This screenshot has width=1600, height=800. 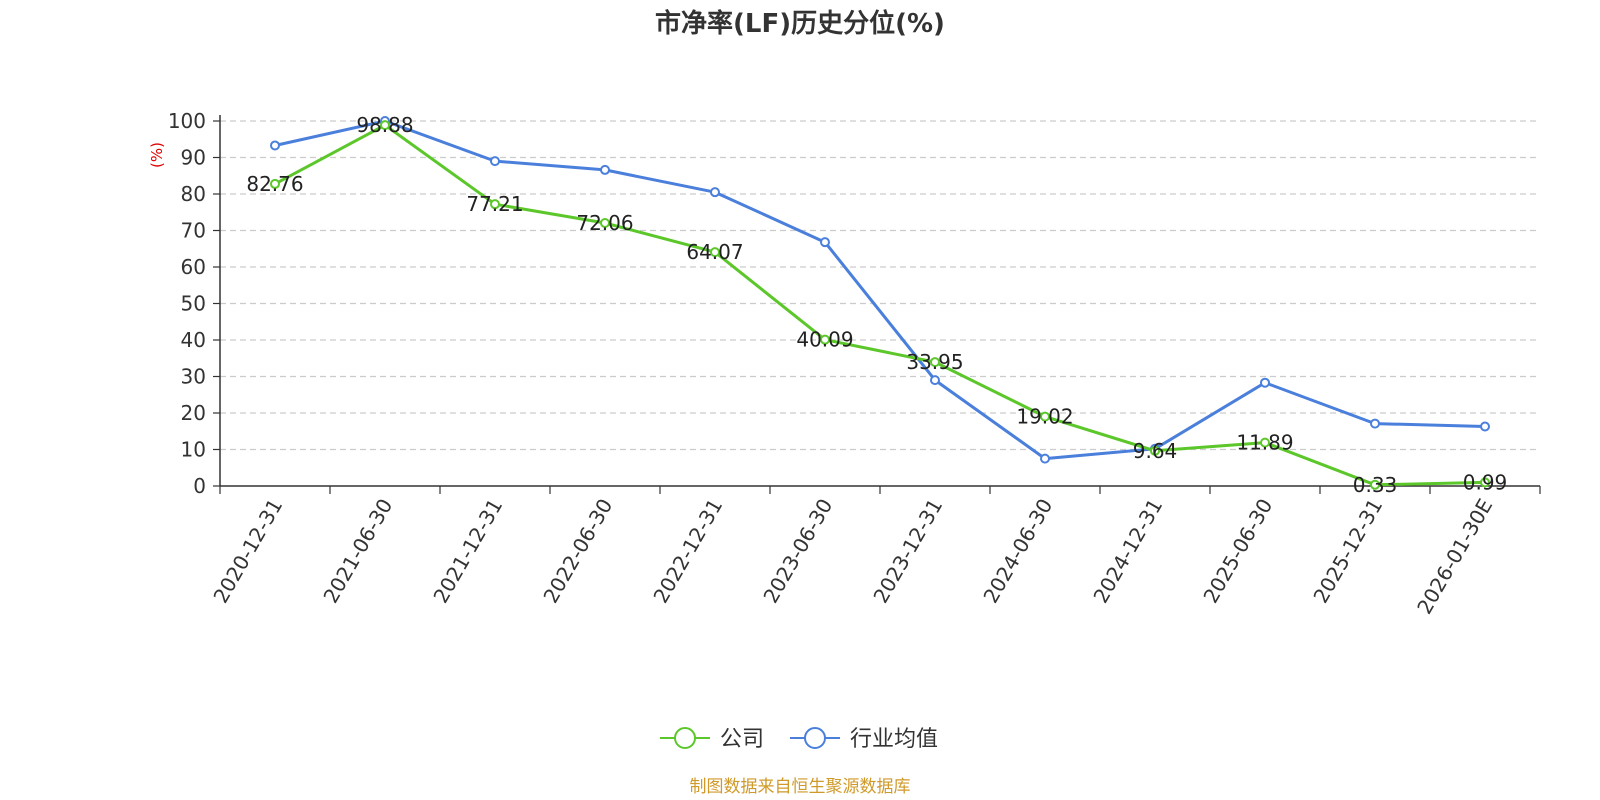 What do you see at coordinates (800, 787) in the screenshot?
I see `source-note: 制图数据来自恒生聚源数据库` at bounding box center [800, 787].